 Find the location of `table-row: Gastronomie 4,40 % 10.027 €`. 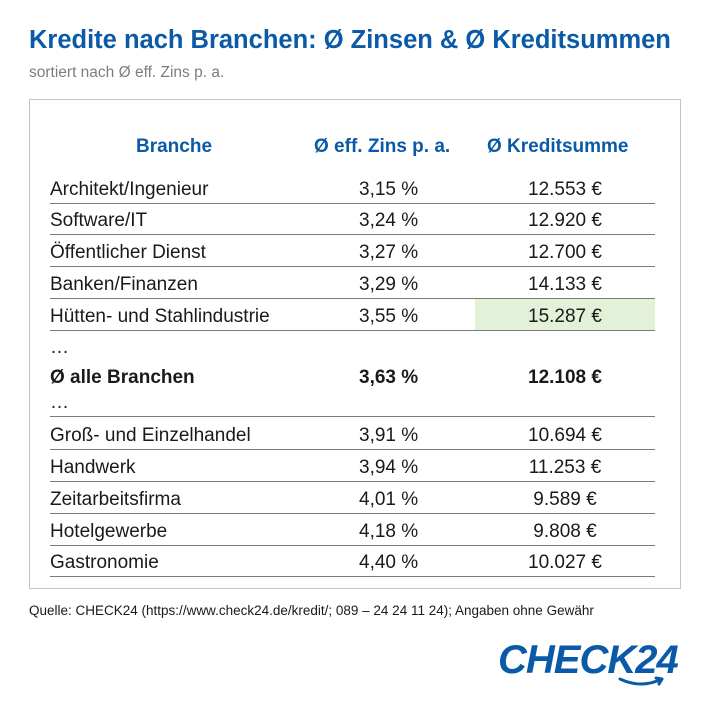

table-row: Gastronomie 4,40 % 10.027 € is located at coordinates (352, 561).